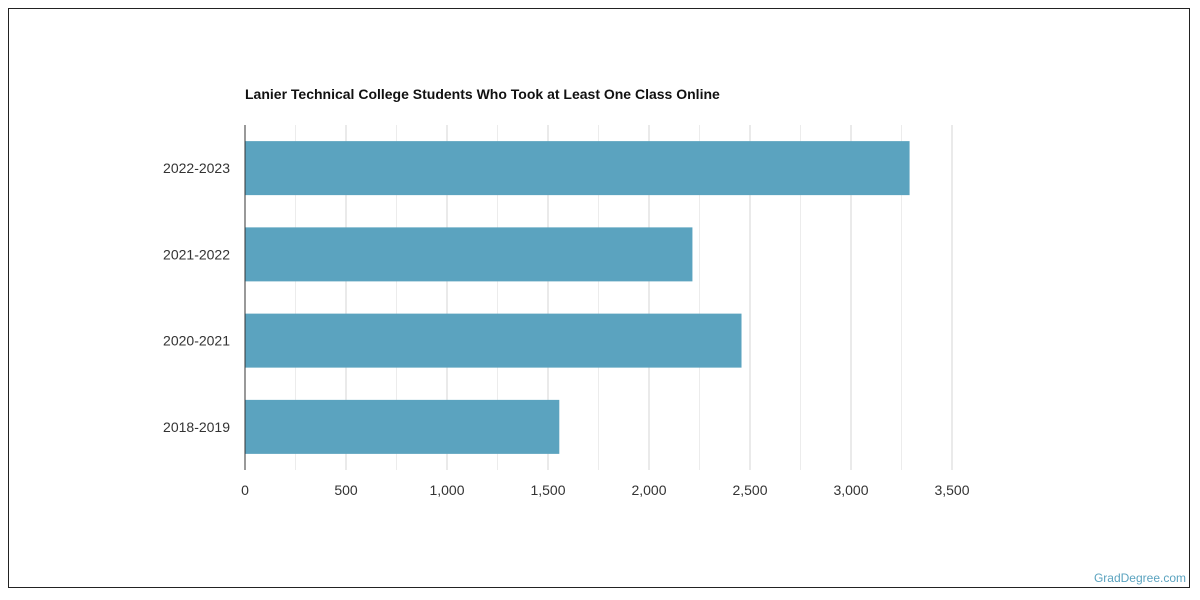 The height and width of the screenshot is (600, 1200). What do you see at coordinates (493, 340) in the screenshot?
I see `bar-2020-2021` at bounding box center [493, 340].